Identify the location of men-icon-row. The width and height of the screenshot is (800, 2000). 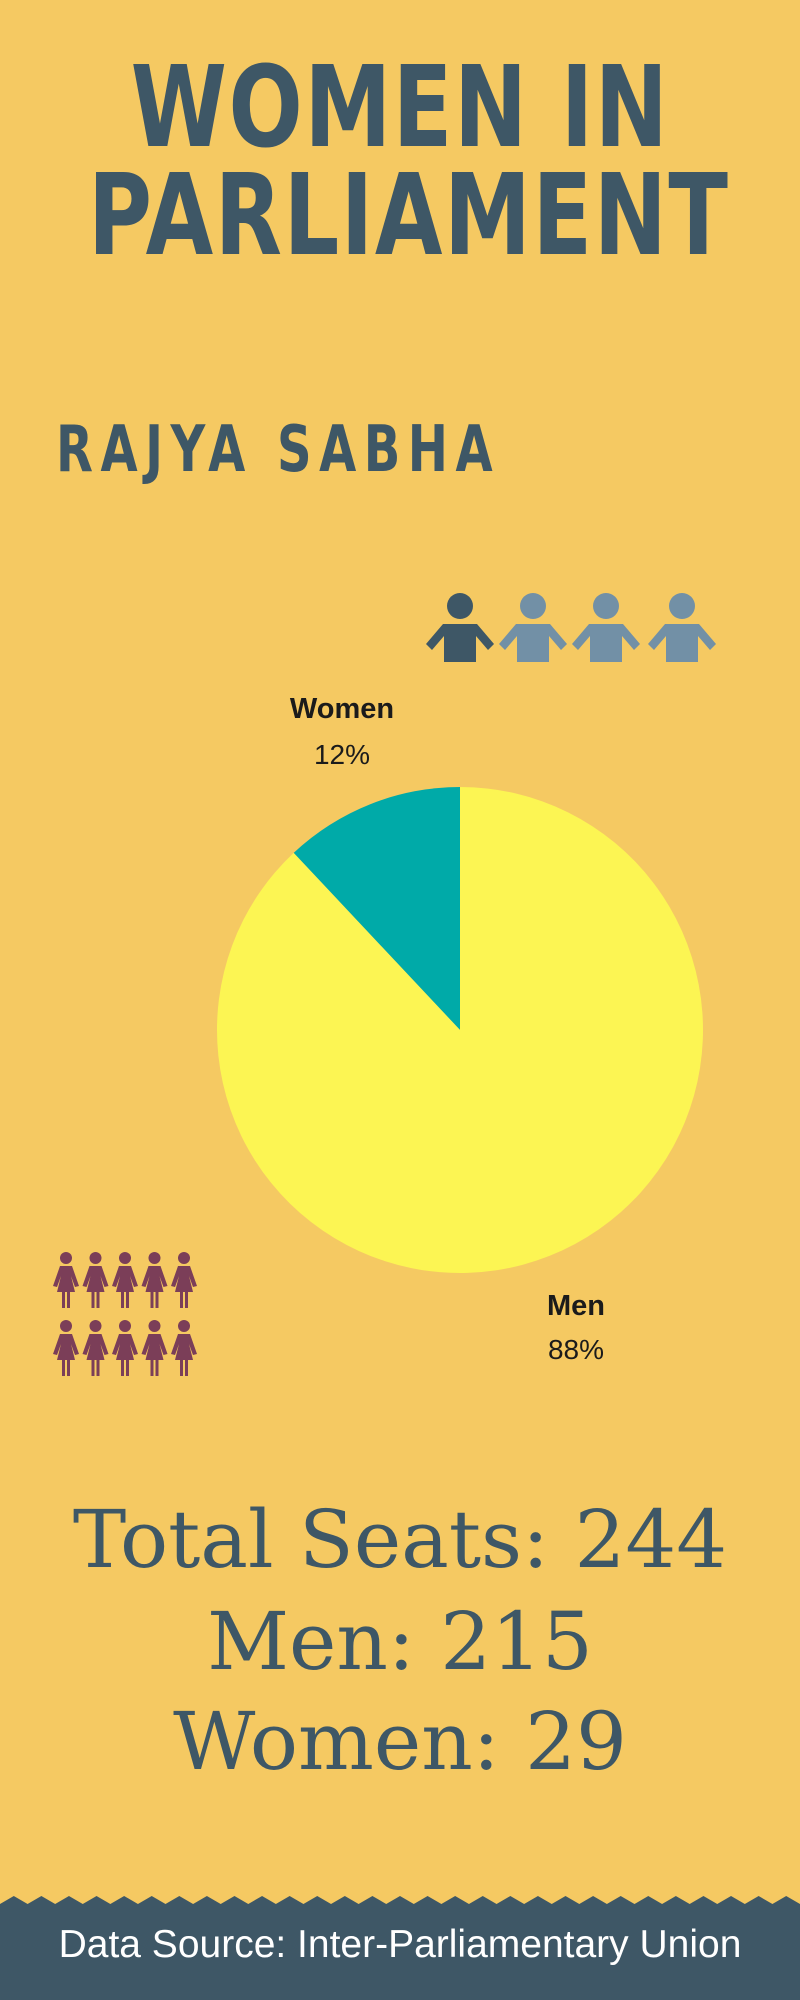
(571, 627).